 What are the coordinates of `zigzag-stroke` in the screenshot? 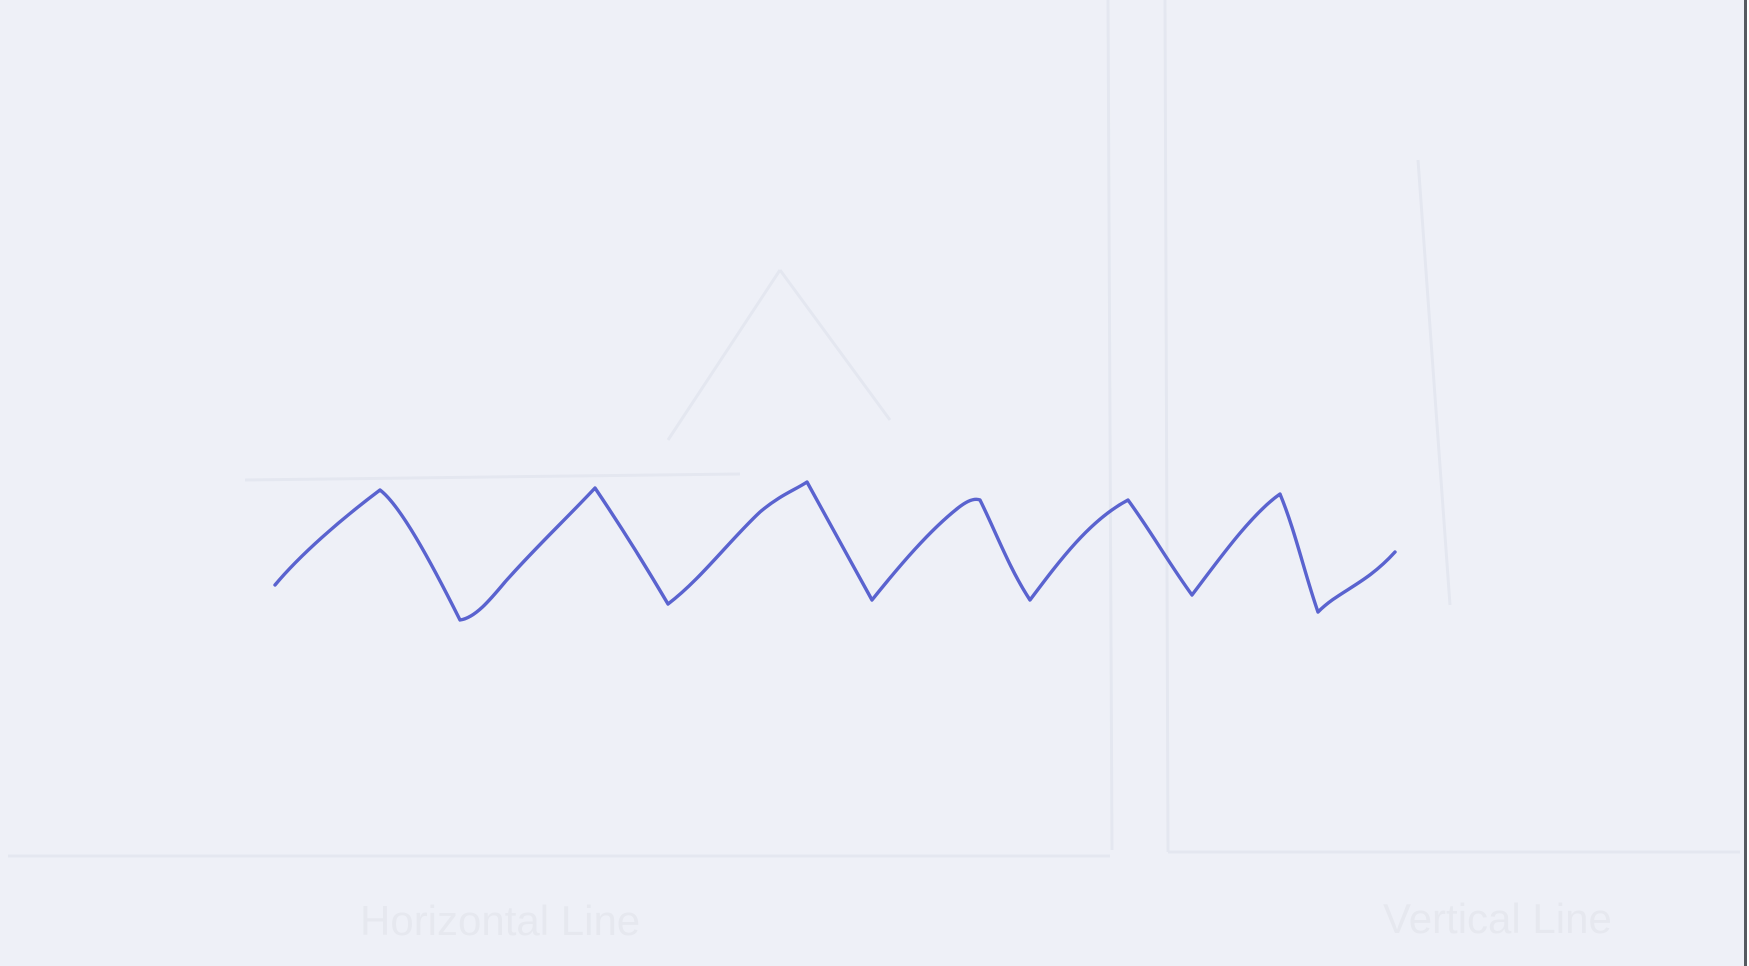 It's located at (835, 551).